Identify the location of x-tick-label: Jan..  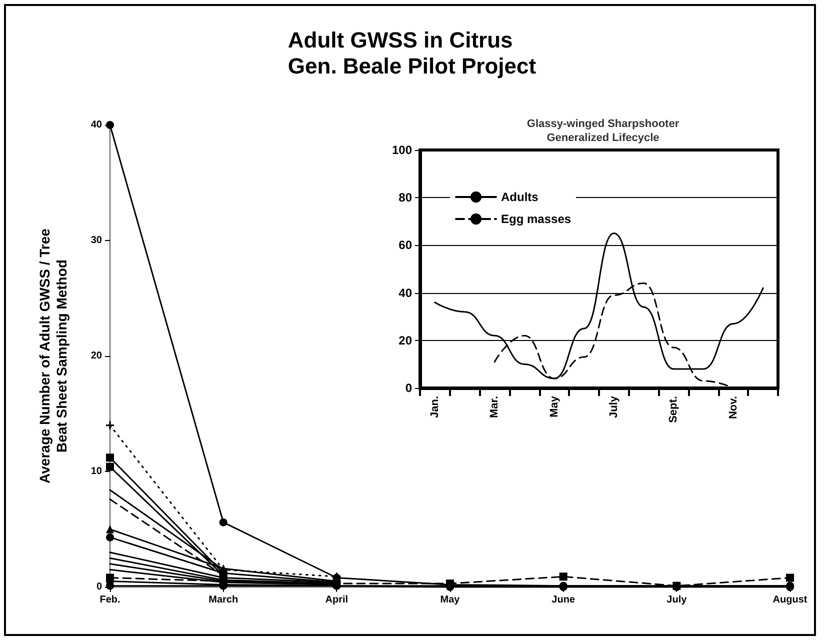
(434, 407).